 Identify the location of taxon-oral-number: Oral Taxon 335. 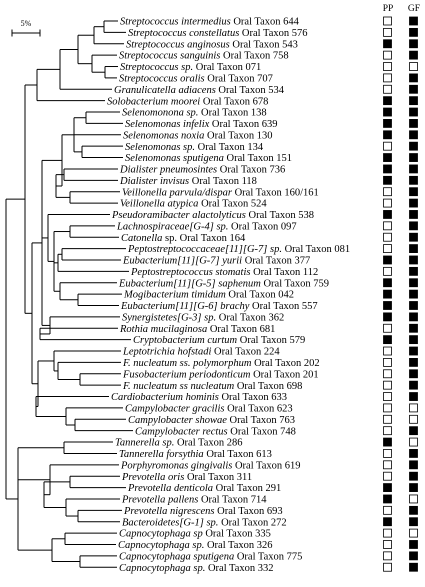
(237, 534).